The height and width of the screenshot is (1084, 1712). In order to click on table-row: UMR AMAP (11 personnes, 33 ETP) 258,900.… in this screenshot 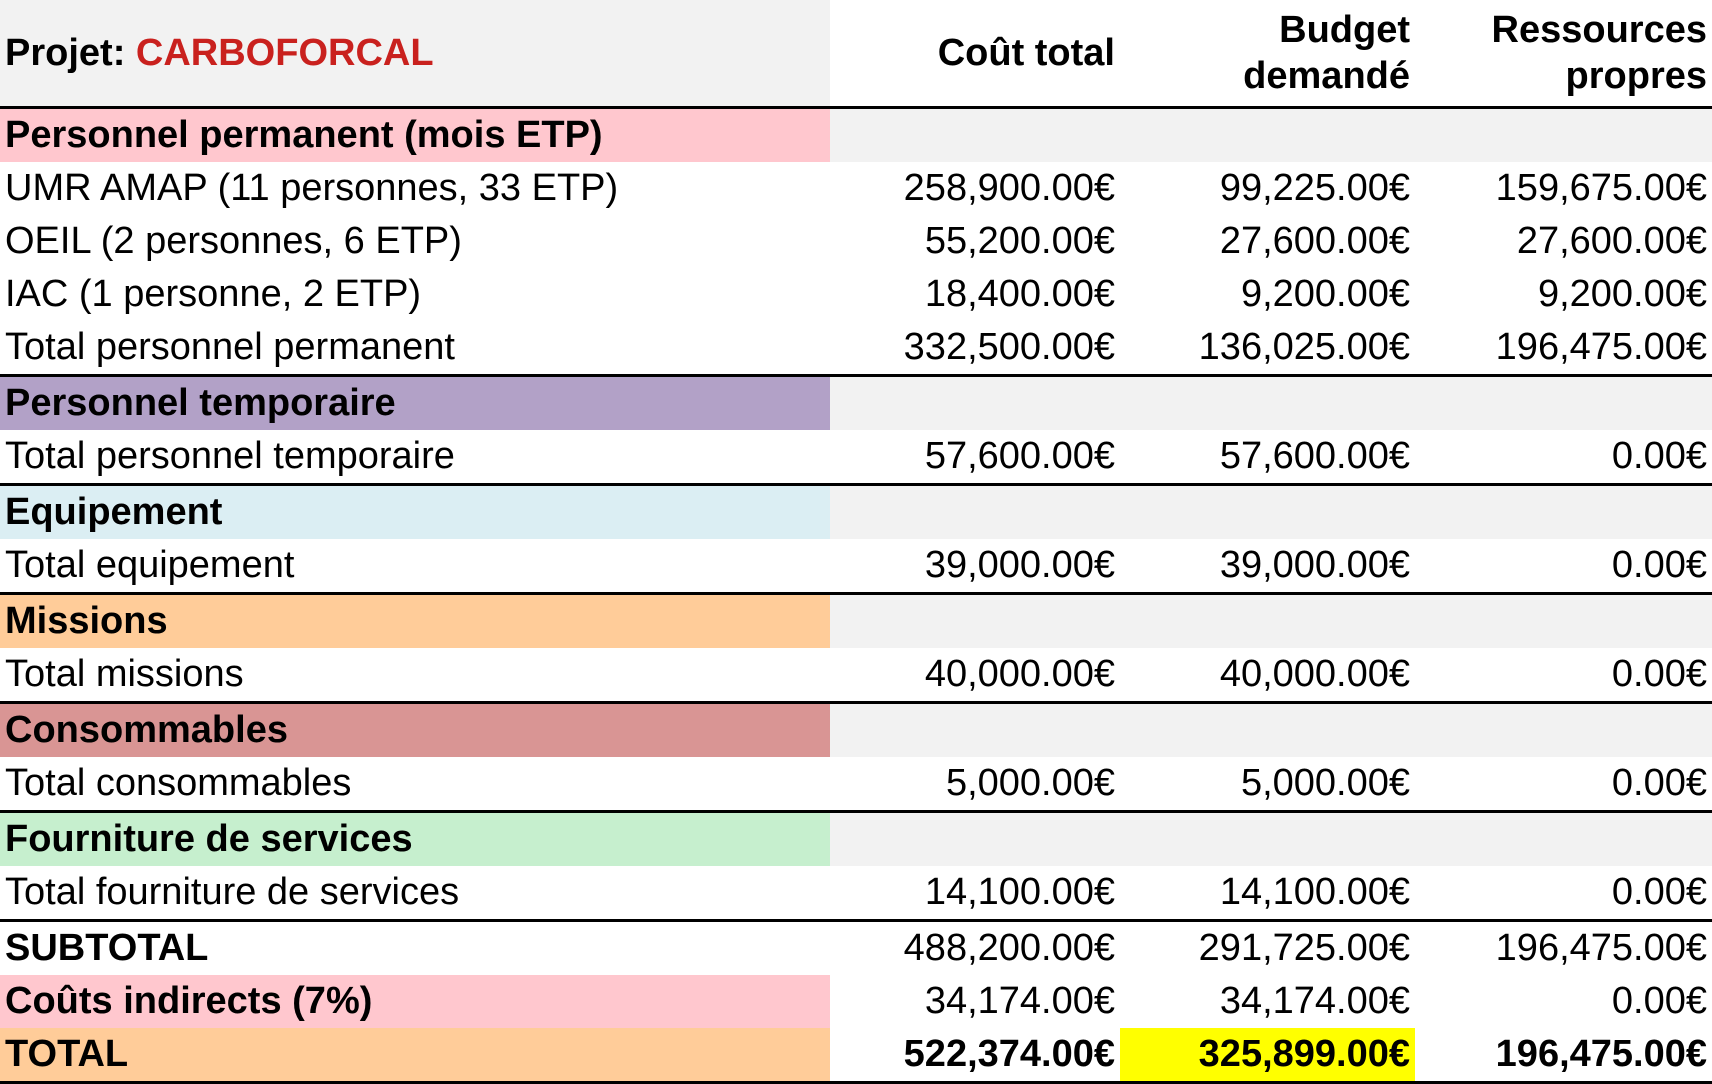, I will do `click(856, 188)`.